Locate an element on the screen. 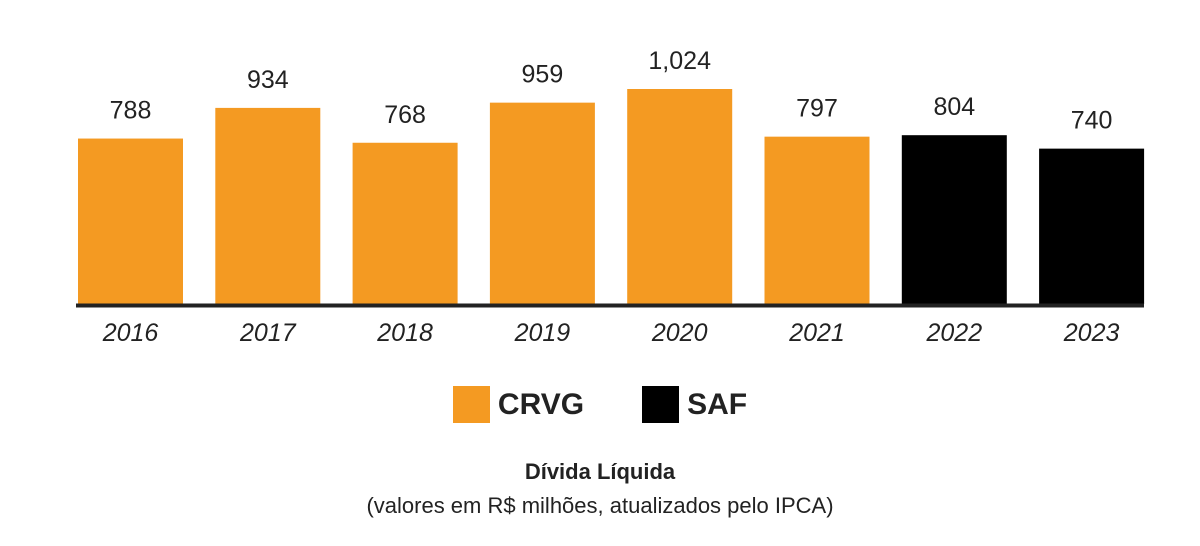 The width and height of the screenshot is (1200, 546). value-label-2016: 788 is located at coordinates (131, 111).